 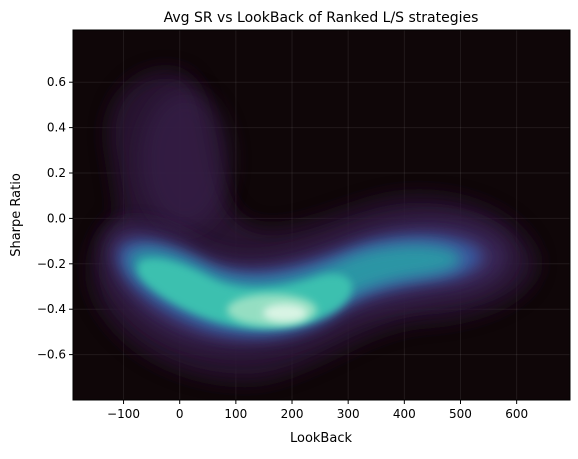 What do you see at coordinates (16, 215) in the screenshot?
I see `y-axis-label: Sharpe Ratio` at bounding box center [16, 215].